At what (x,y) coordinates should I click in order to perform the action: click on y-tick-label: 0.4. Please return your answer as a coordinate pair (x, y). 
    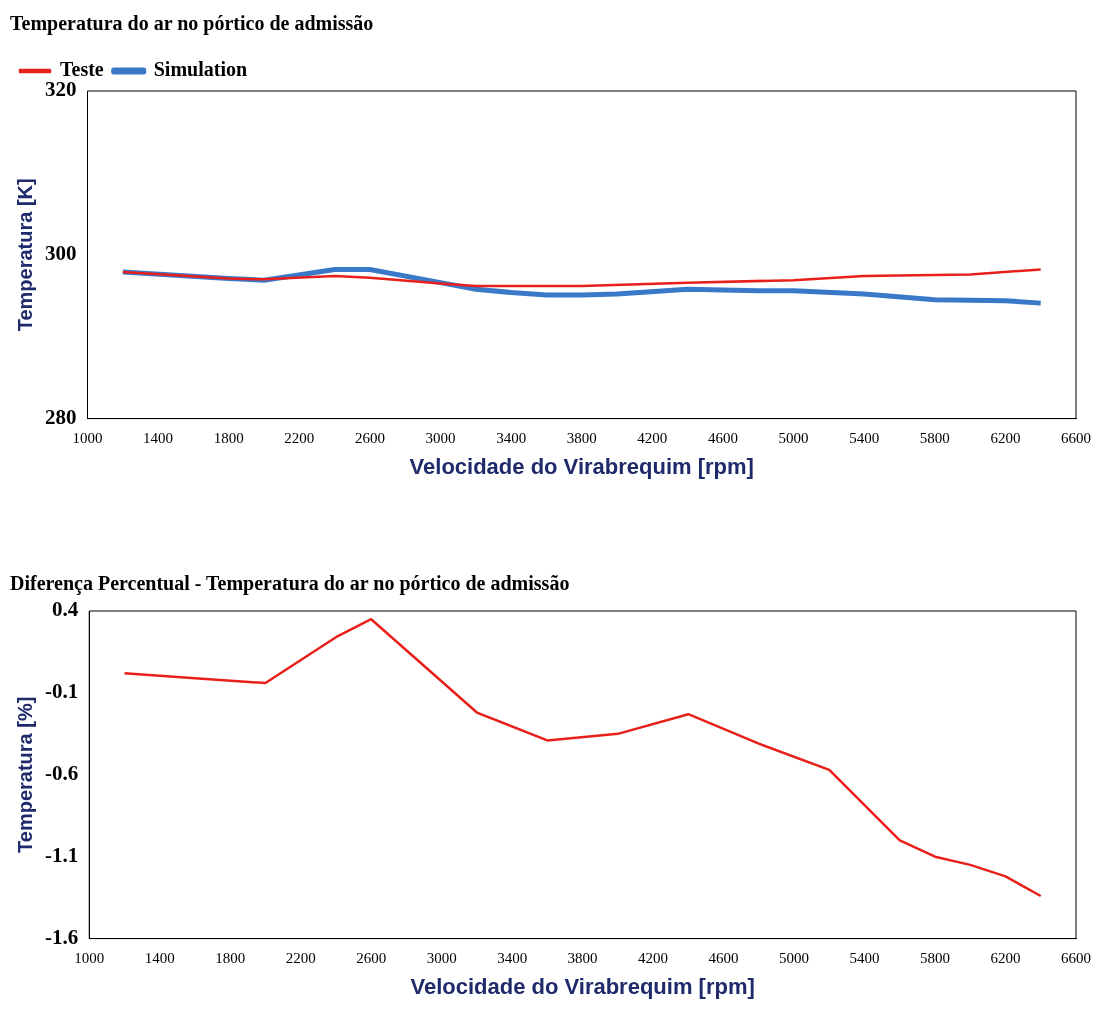
    Looking at the image, I should click on (65, 609).